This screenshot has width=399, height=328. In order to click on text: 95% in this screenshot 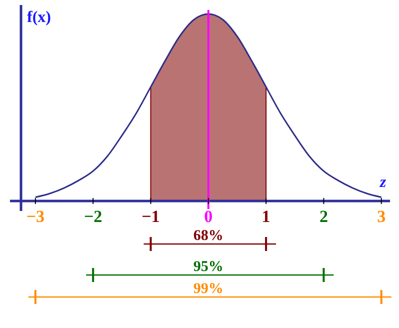, I will do `click(208, 267)`.